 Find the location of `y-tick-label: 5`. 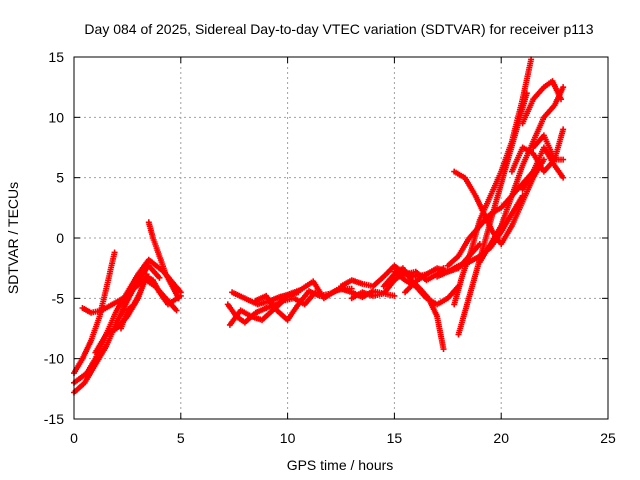

y-tick-label: 5 is located at coordinates (60, 178).